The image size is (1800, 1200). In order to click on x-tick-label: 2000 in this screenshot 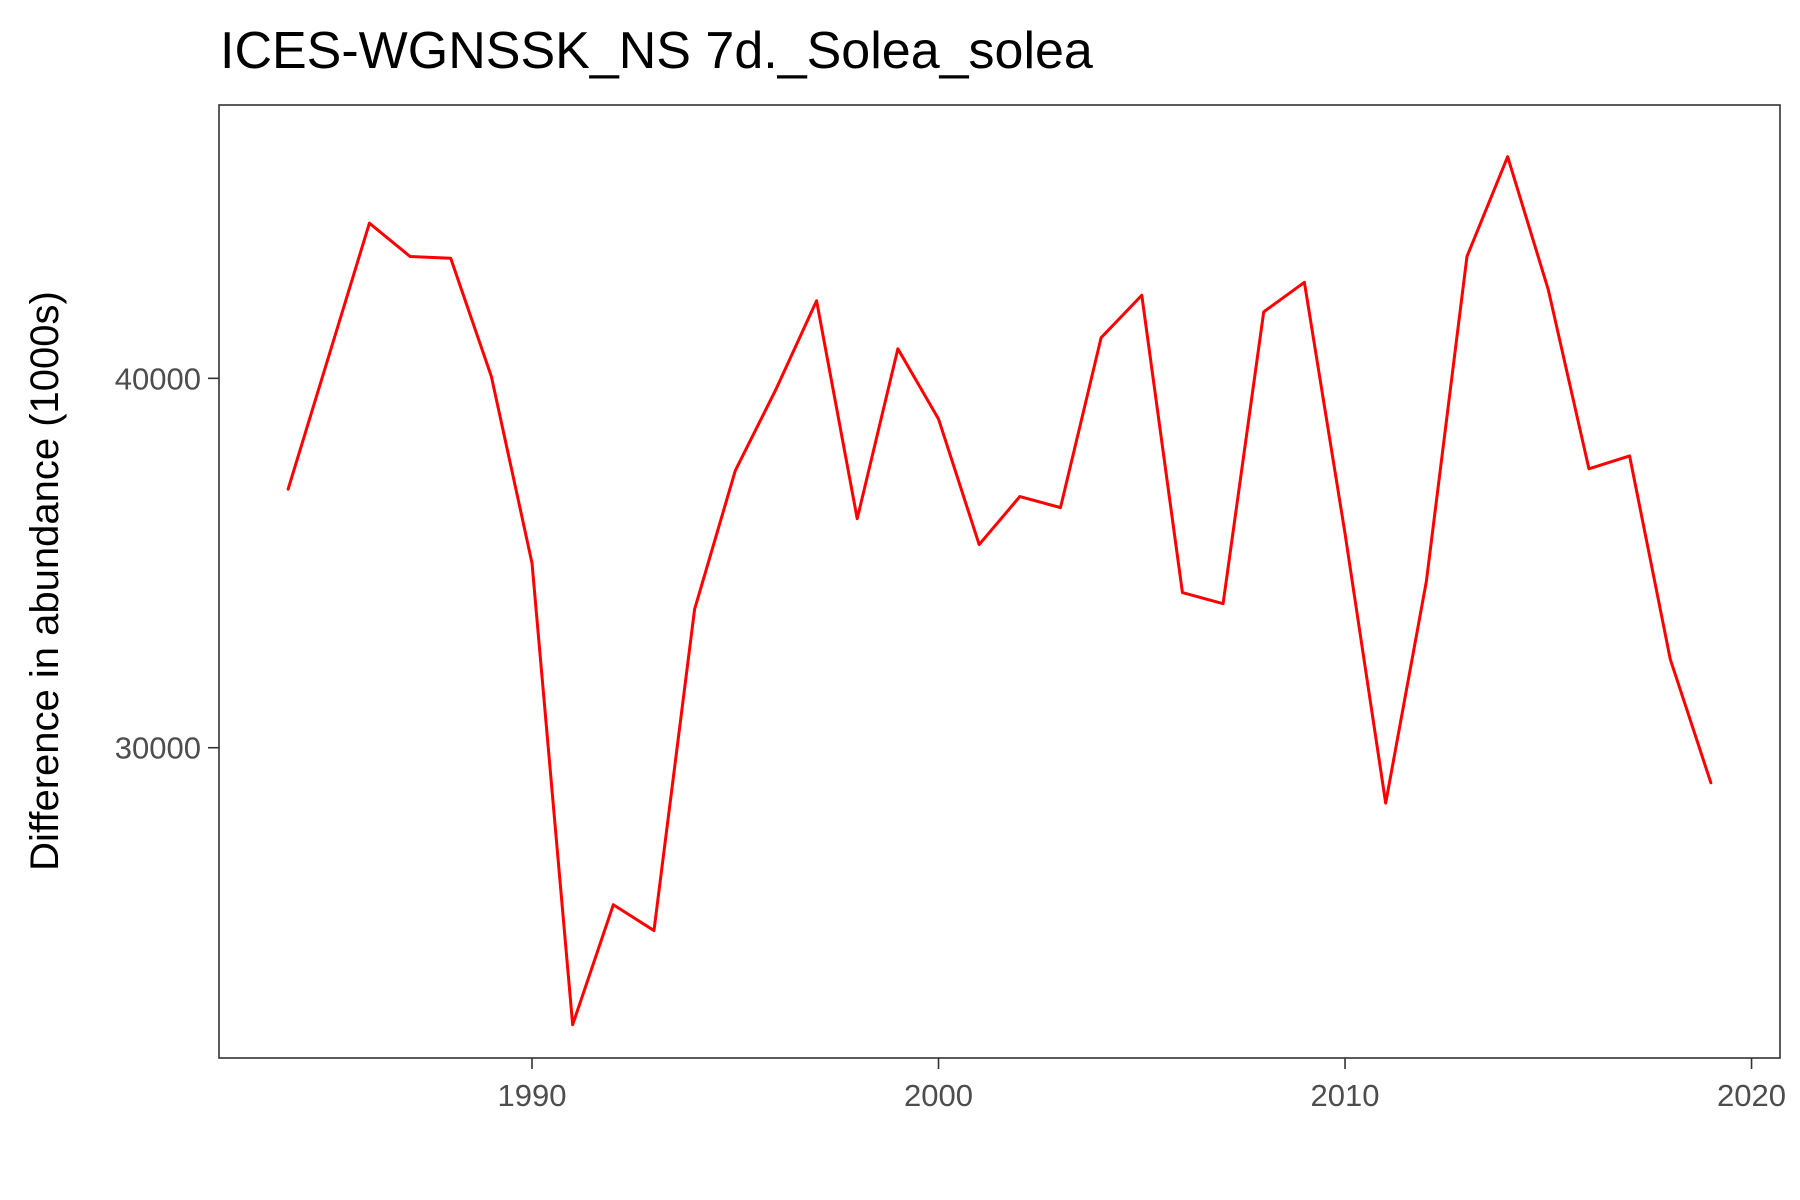, I will do `click(938, 1095)`.